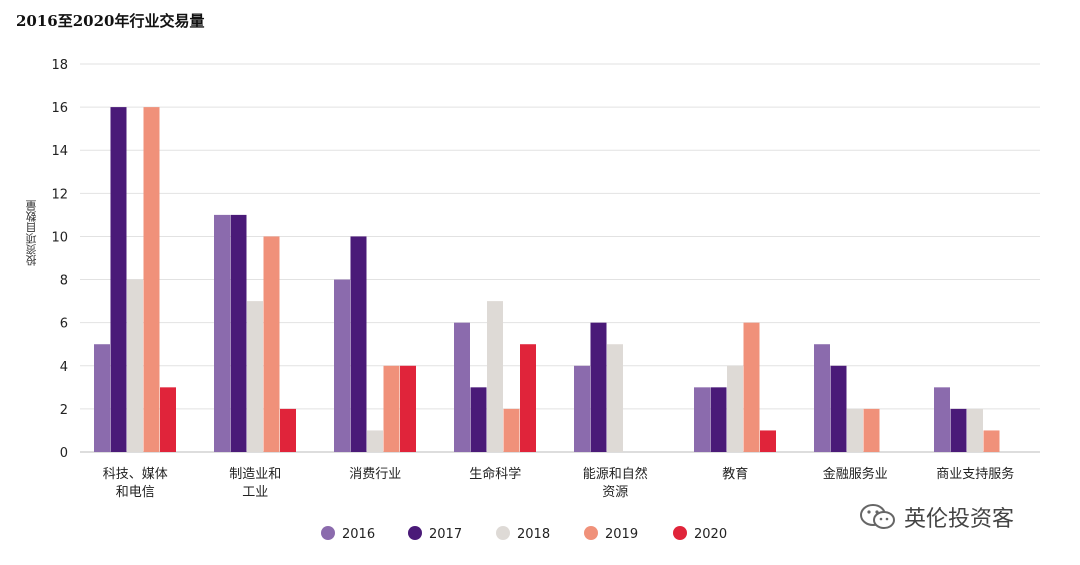 The height and width of the screenshot is (565, 1080). Describe the element at coordinates (64, 281) in the screenshot. I see `y-tick-label: 8` at that location.